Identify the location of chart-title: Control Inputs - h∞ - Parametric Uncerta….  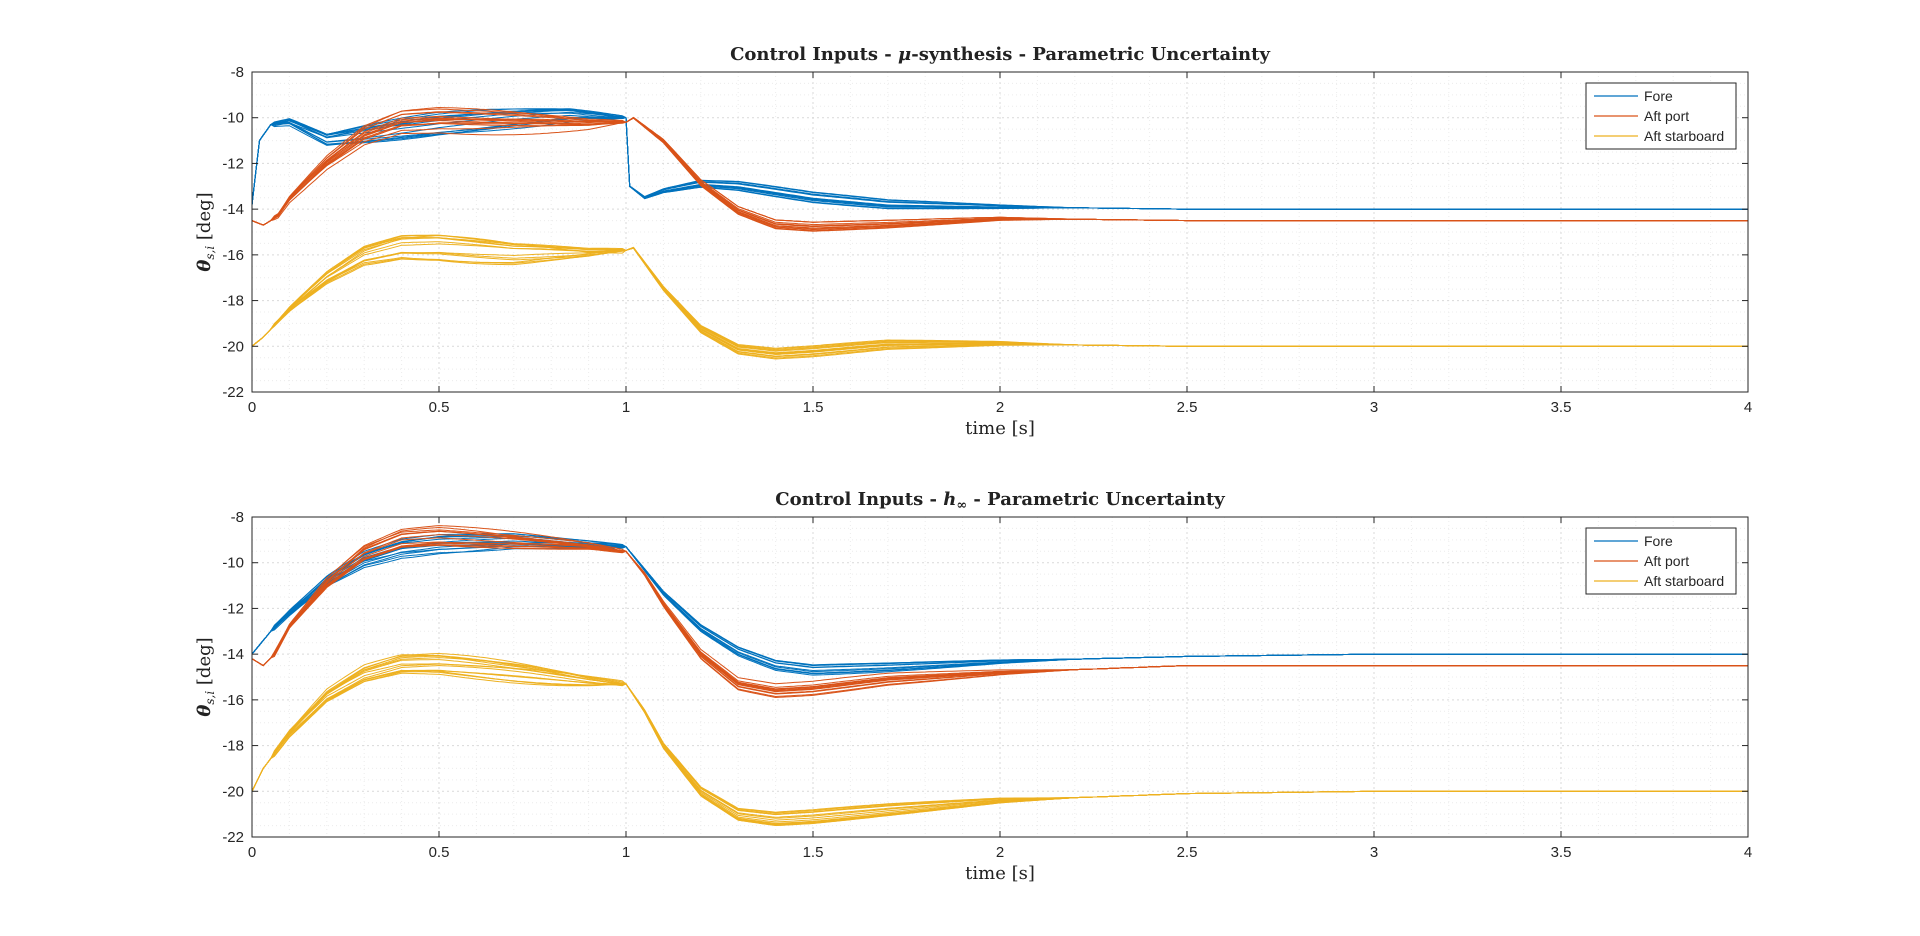
(1000, 501).